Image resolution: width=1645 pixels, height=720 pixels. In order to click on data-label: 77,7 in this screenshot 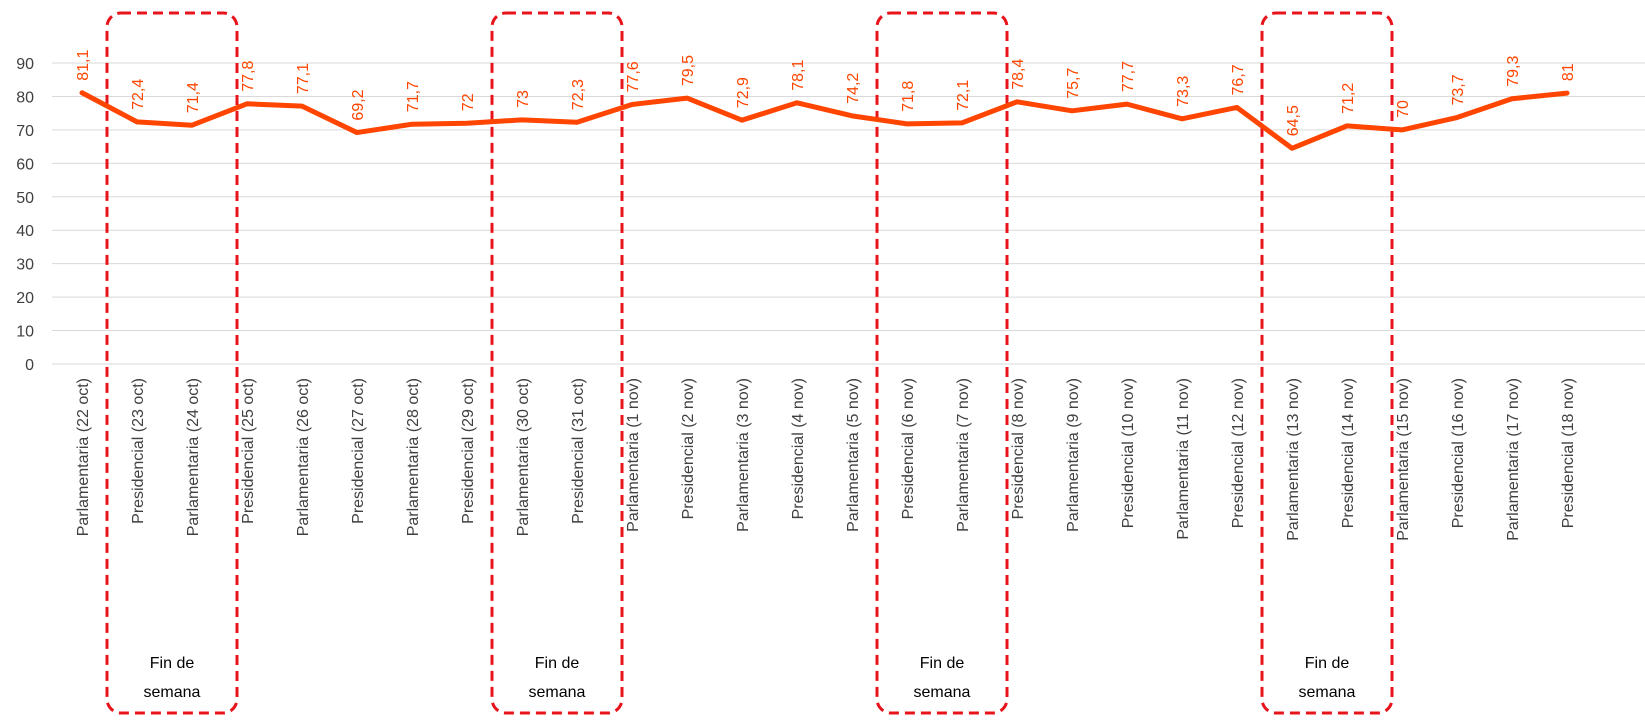, I will do `click(1128, 76)`.